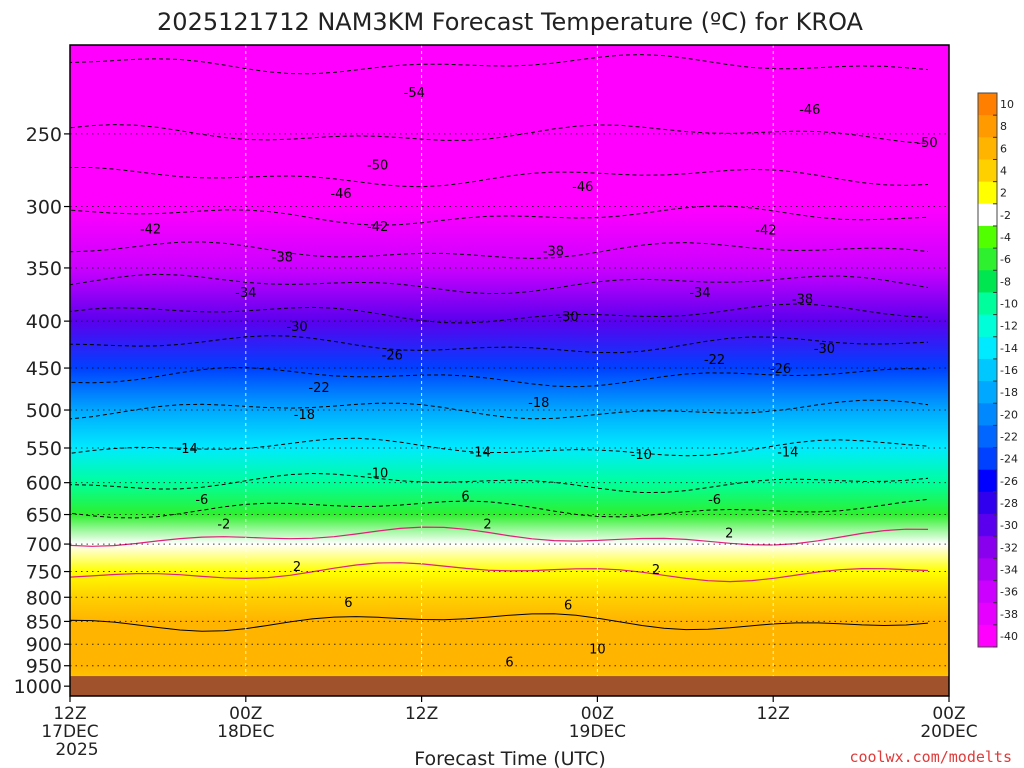 The width and height of the screenshot is (1024, 768). What do you see at coordinates (69, 714) in the screenshot?
I see `x-tick-label: 12Z` at bounding box center [69, 714].